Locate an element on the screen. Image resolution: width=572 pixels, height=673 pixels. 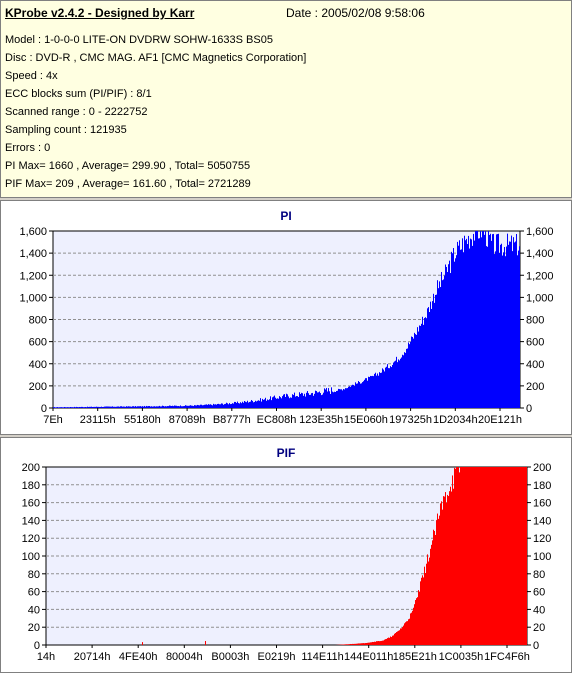
pif-xtick-label: 80004h is located at coordinates (184, 657).